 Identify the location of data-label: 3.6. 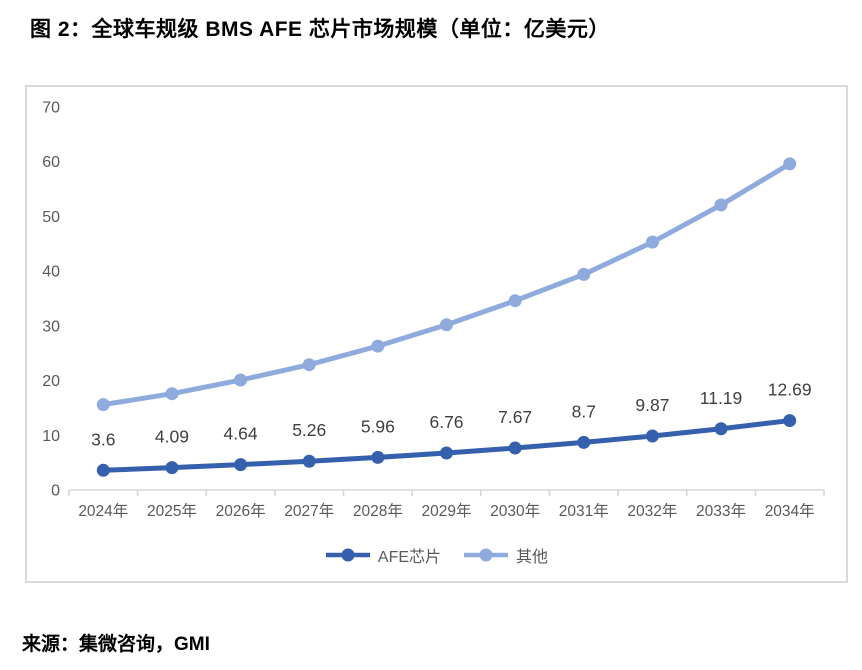
(103, 439).